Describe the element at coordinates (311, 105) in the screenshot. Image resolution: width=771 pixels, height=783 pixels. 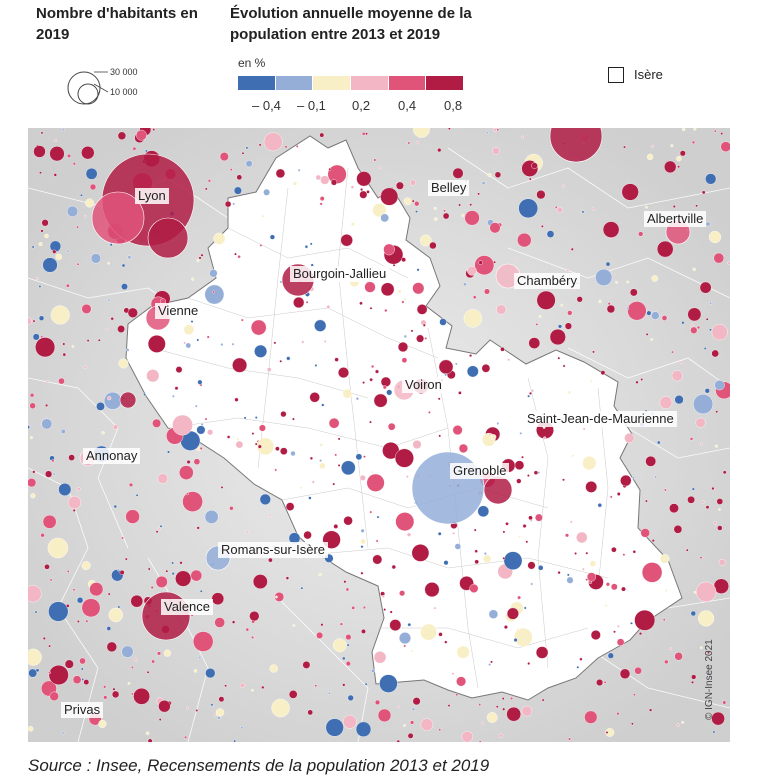
I see `color-legend-tick: – 0,1` at that location.